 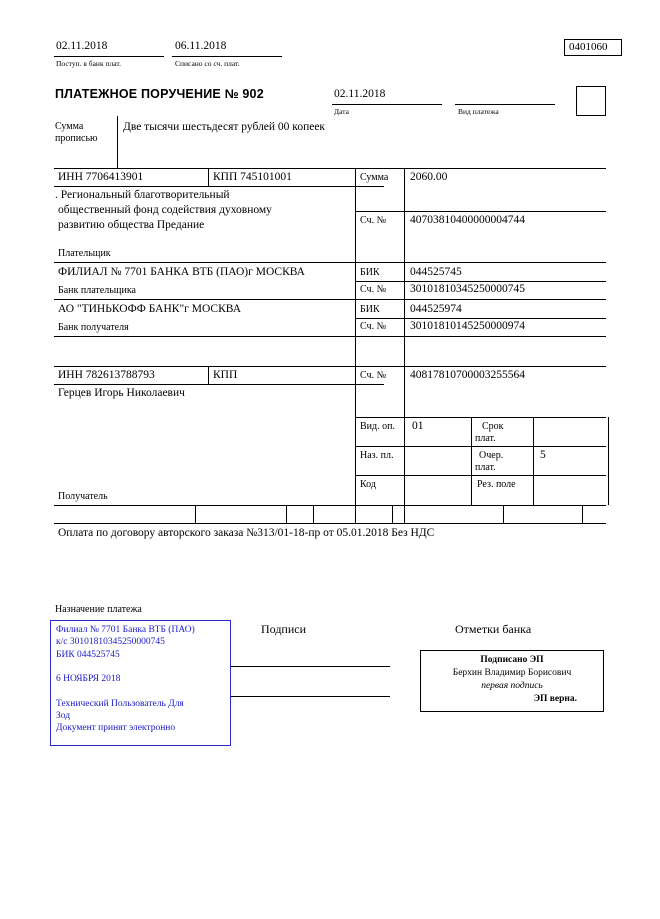 What do you see at coordinates (330, 336) in the screenshot?
I see `rule-payee-bank-bottom` at bounding box center [330, 336].